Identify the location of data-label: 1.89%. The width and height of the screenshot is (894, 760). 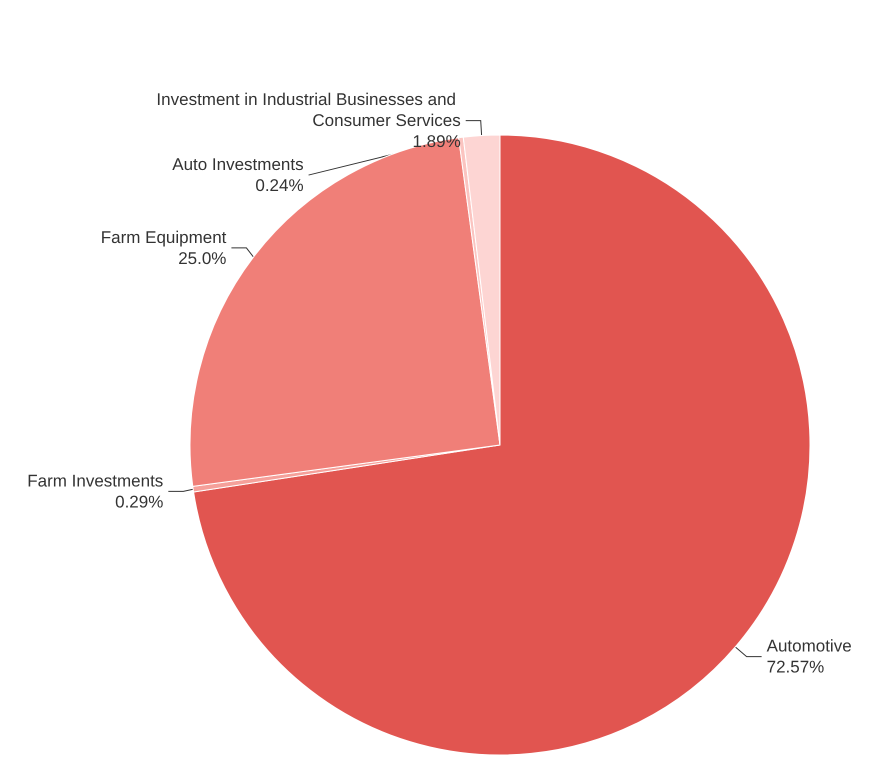
(436, 142).